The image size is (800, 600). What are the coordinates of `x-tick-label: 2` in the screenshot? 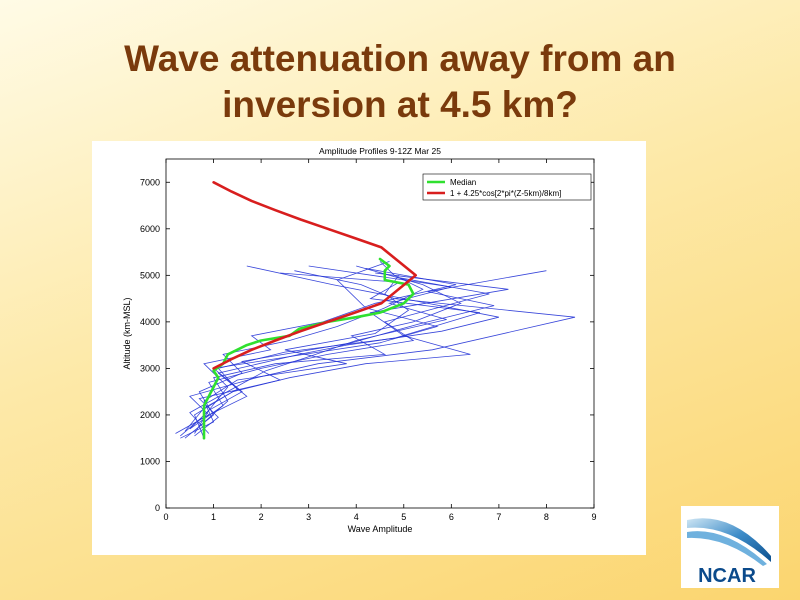 It's located at (261, 517).